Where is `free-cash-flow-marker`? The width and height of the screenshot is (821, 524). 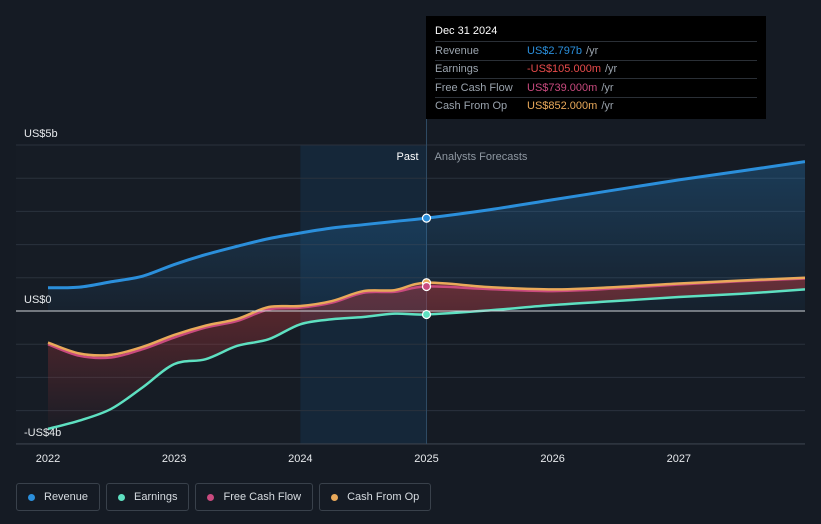 free-cash-flow-marker is located at coordinates (426, 286).